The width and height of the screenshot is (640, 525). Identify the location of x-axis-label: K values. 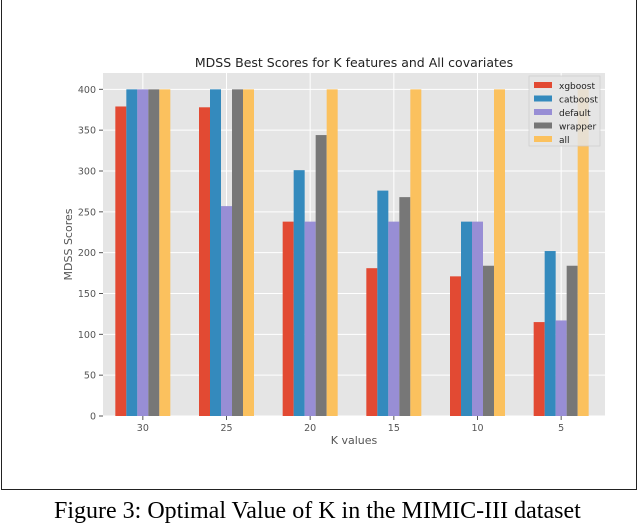
(354, 440).